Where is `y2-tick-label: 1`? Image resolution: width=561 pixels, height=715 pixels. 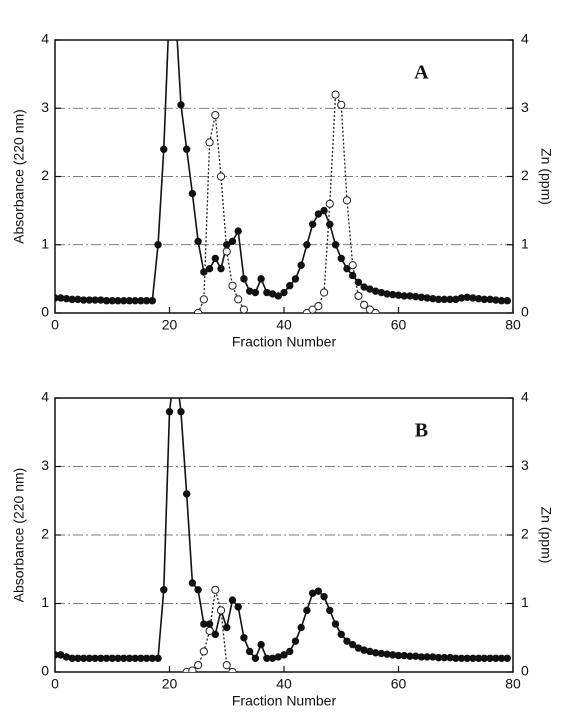 y2-tick-label: 1 is located at coordinates (525, 602).